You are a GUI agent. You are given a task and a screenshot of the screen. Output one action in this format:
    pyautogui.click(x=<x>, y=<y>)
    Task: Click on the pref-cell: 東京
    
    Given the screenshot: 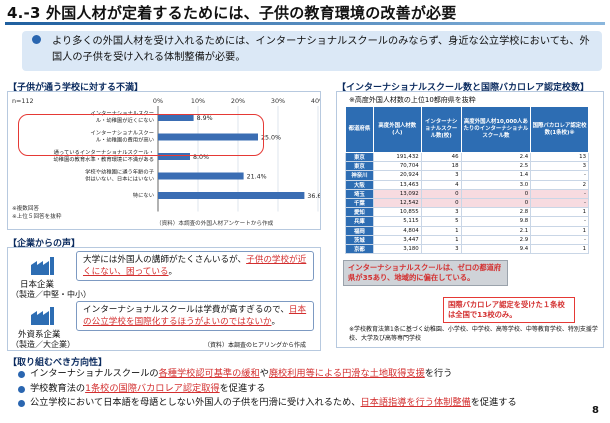 What is the action you would take?
    pyautogui.click(x=359, y=166)
    